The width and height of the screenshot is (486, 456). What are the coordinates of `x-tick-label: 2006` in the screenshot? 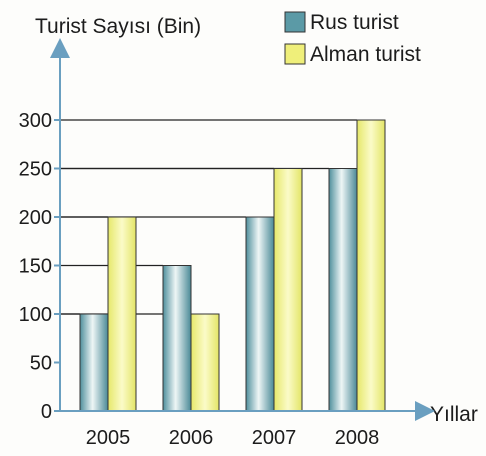 It's located at (191, 438).